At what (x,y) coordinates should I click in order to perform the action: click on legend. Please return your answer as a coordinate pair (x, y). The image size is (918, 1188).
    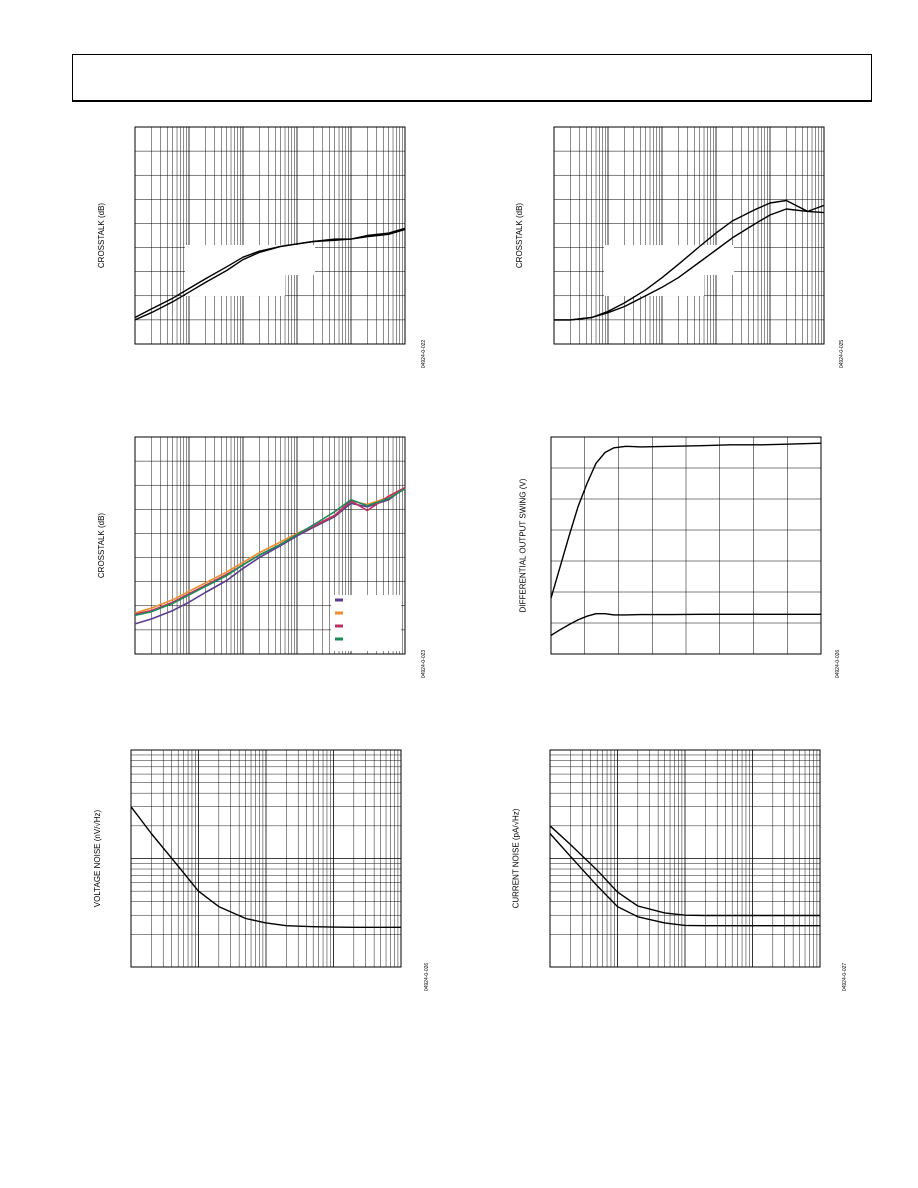
    Looking at the image, I should click on (366, 623).